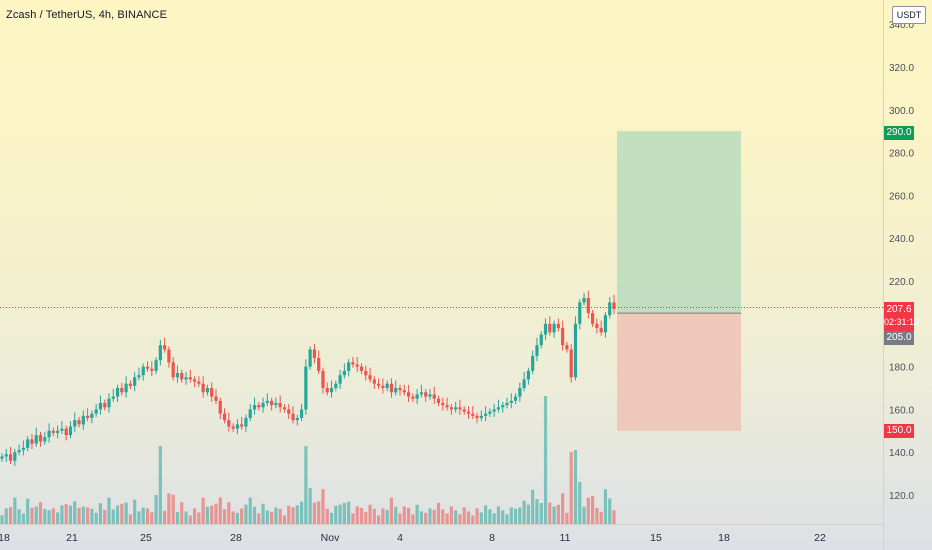 Image resolution: width=932 pixels, height=550 pixels. What do you see at coordinates (679, 222) in the screenshot?
I see `profit-zone` at bounding box center [679, 222].